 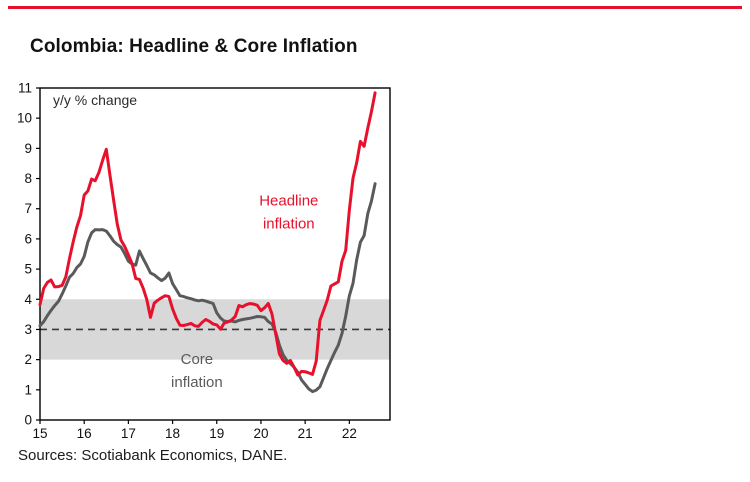 What do you see at coordinates (25, 88) in the screenshot?
I see `y-tick-label: 11` at bounding box center [25, 88].